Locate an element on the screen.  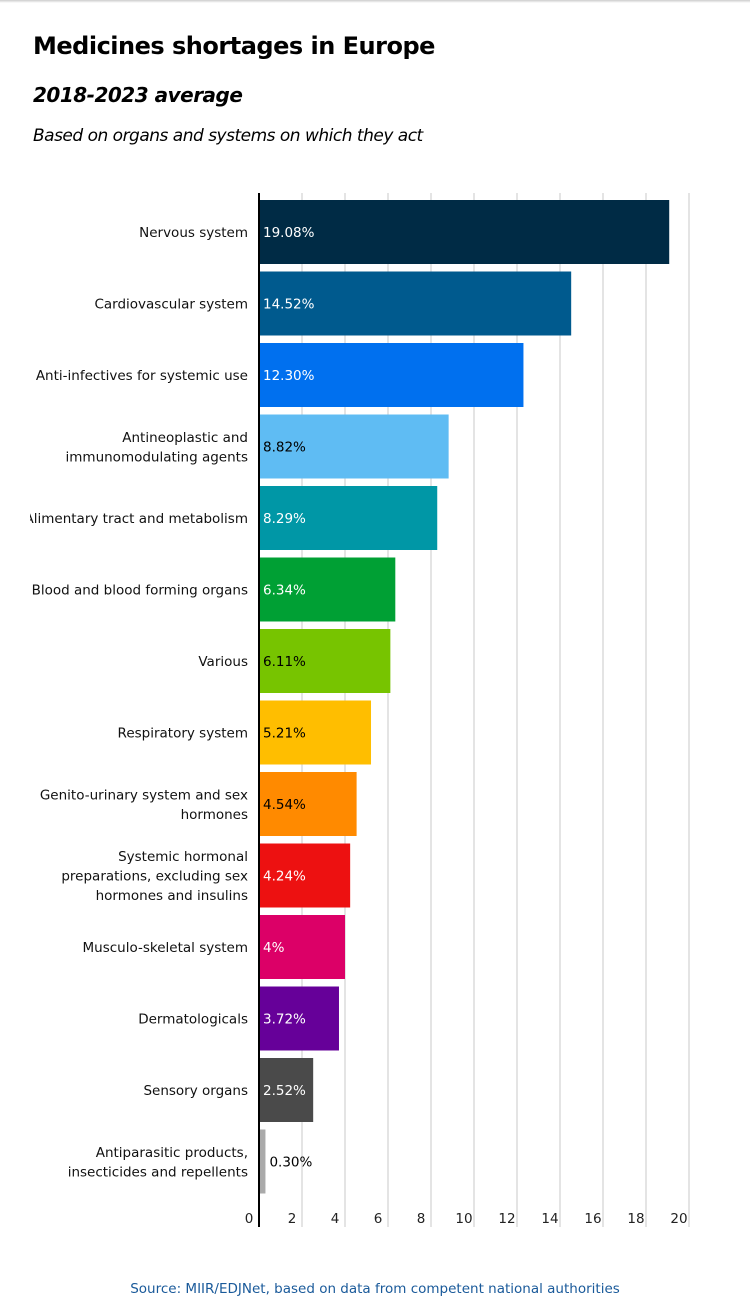
data-label: 6.11% is located at coordinates (284, 662).